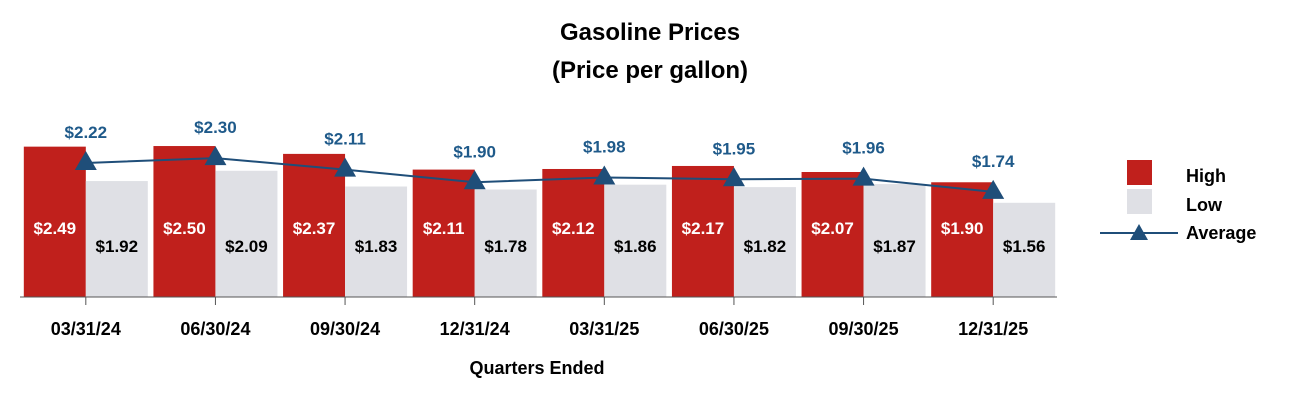 The width and height of the screenshot is (1300, 400). Describe the element at coordinates (539, 175) in the screenshot. I see `average-line` at that location.